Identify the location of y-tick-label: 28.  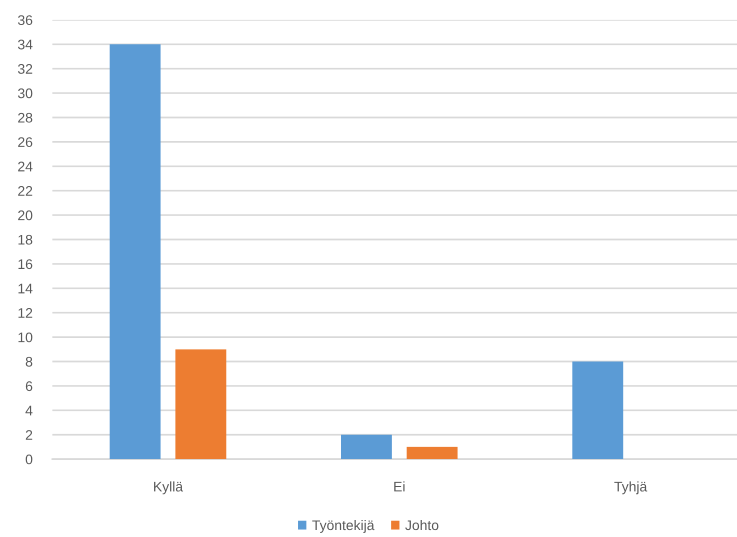
(25, 117).